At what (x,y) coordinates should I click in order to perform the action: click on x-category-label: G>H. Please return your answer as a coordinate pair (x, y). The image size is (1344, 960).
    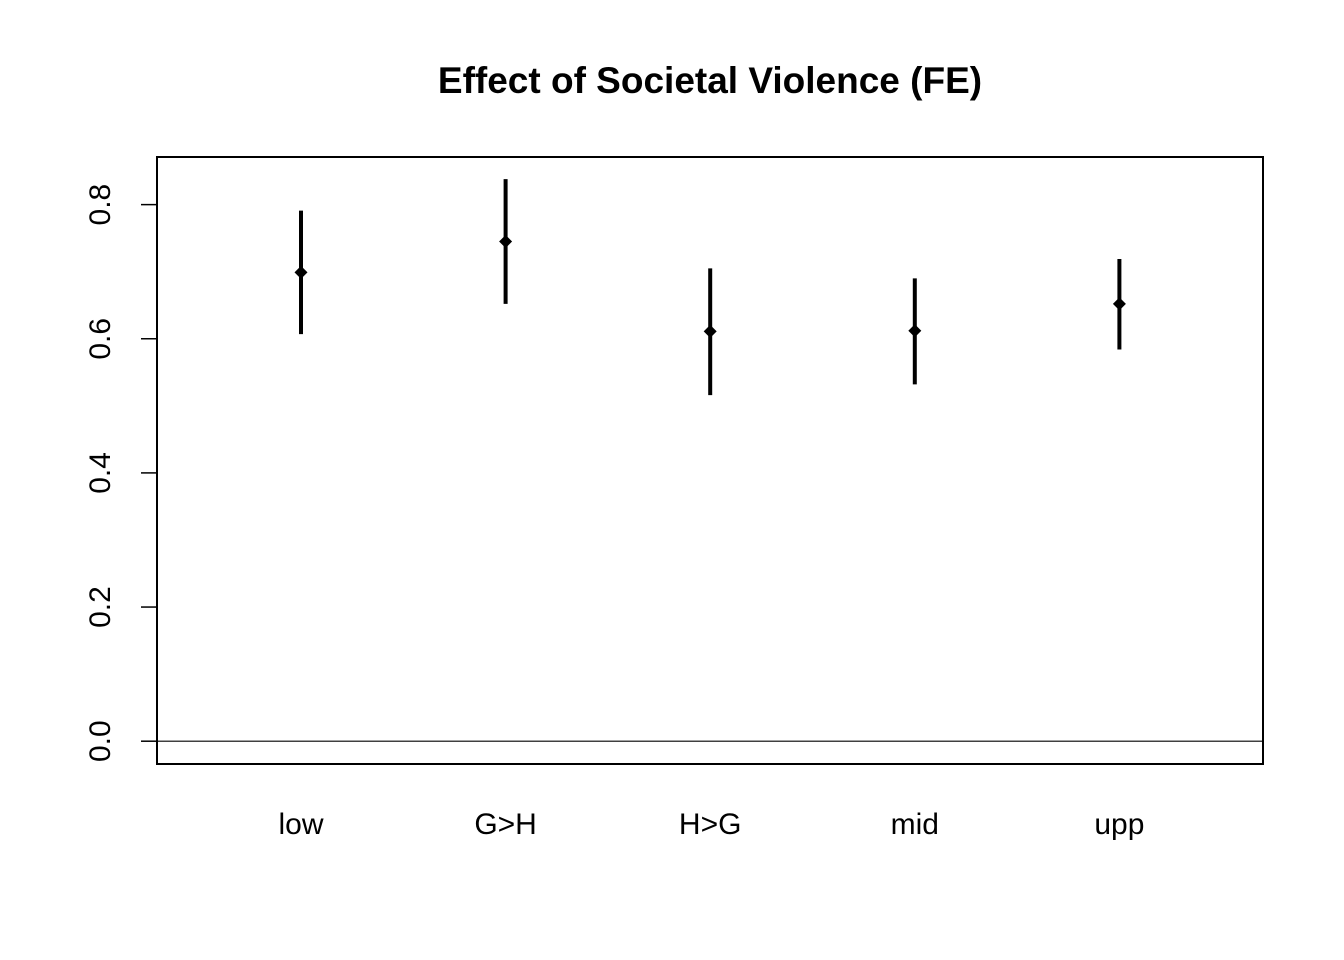
    Looking at the image, I should click on (505, 824).